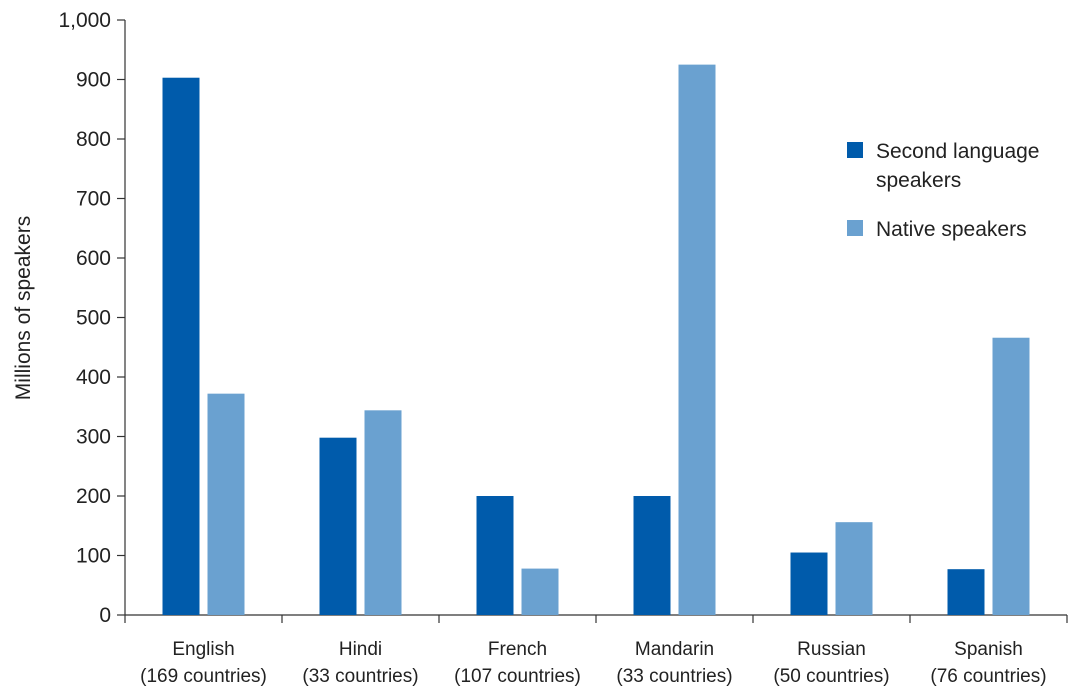  Describe the element at coordinates (93, 318) in the screenshot. I see `y-tick-label: 500` at that location.